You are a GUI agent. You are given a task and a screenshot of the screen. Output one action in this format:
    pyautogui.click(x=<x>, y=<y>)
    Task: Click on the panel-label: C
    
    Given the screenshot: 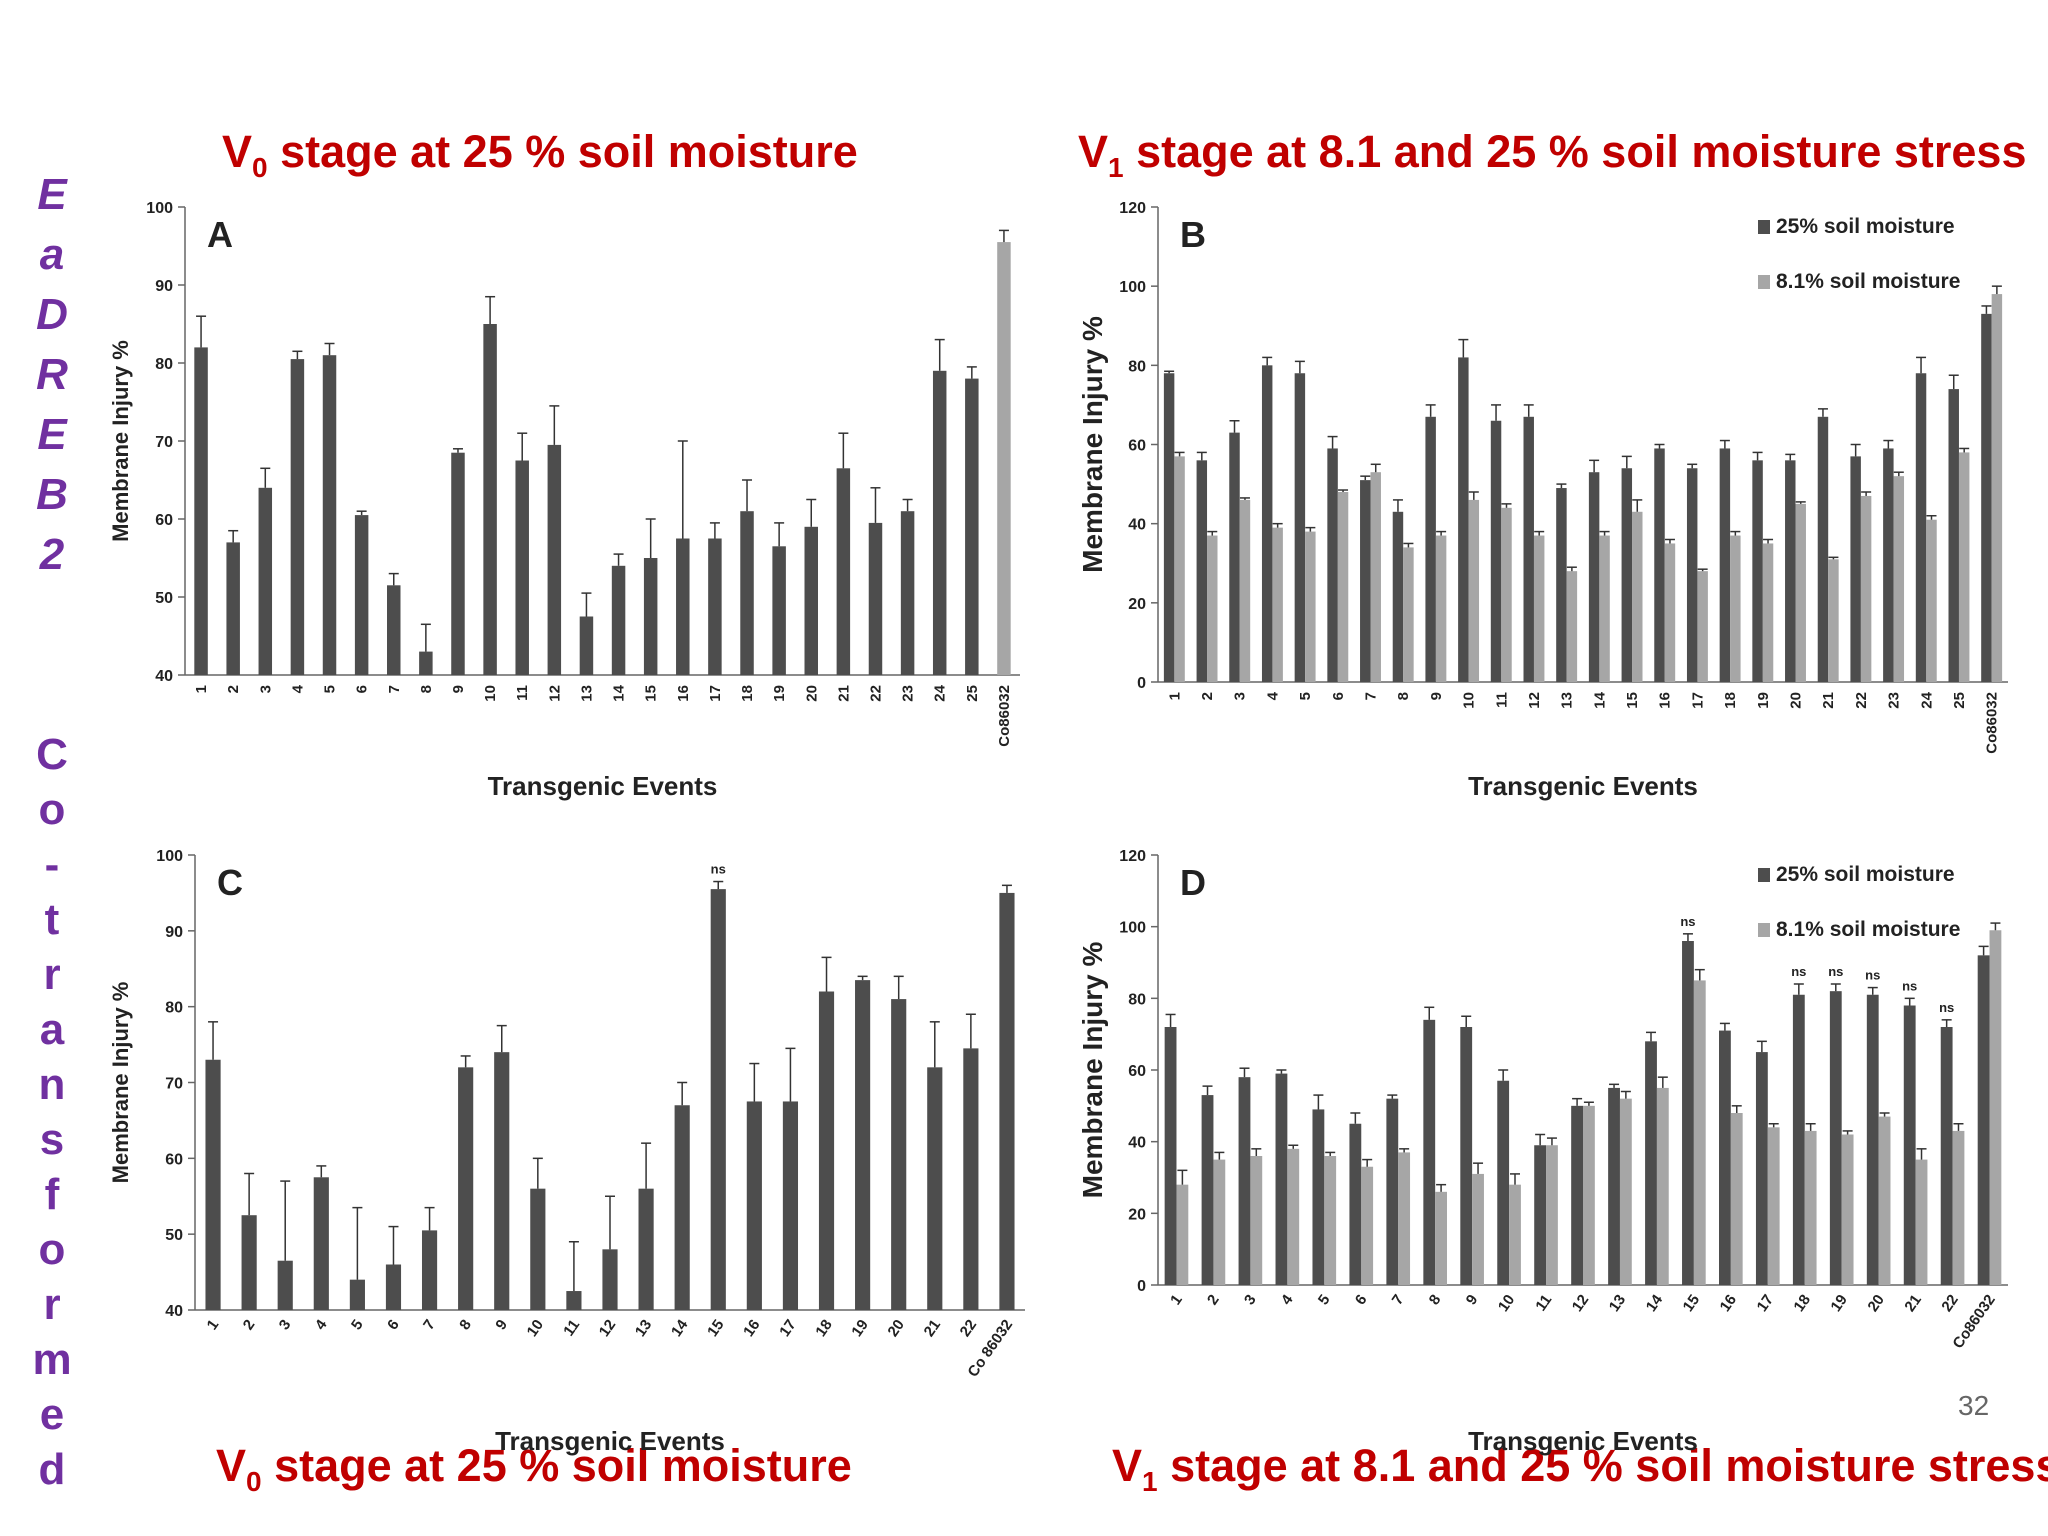 What is the action you would take?
    pyautogui.click(x=230, y=882)
    